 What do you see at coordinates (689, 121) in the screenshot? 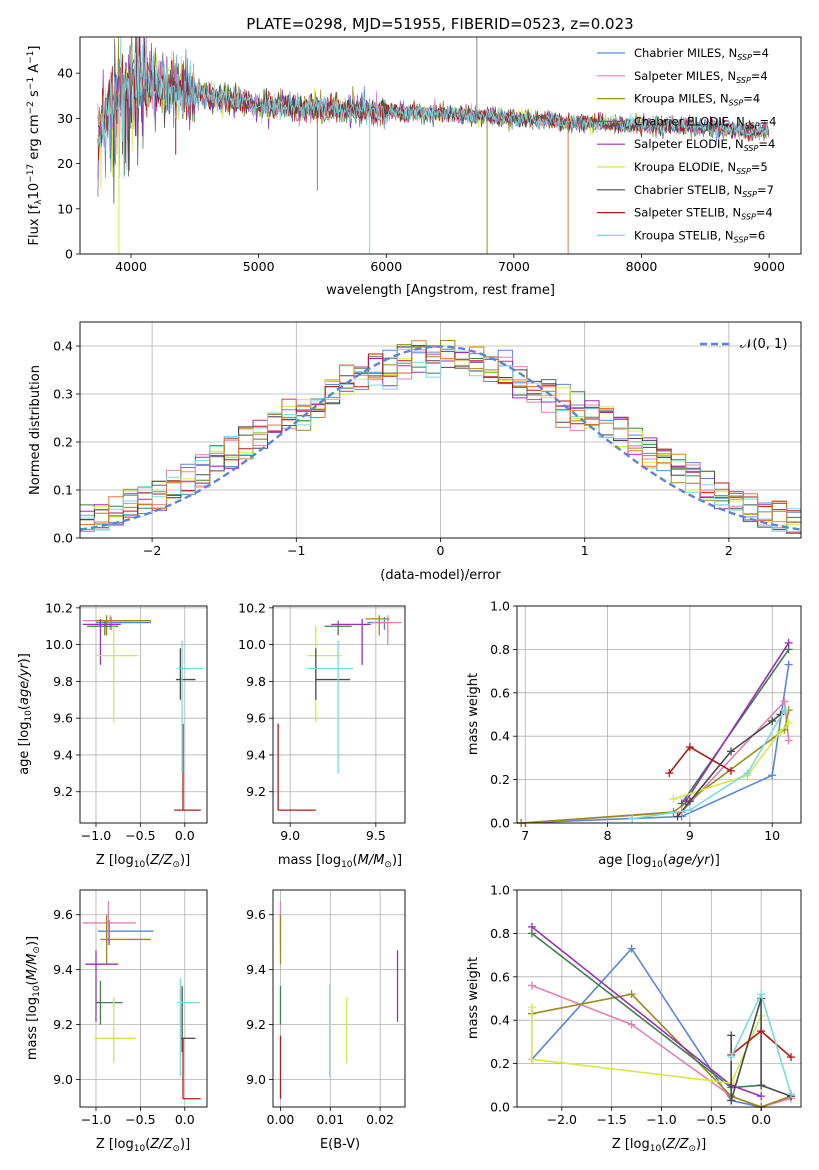
I see `legend-entry-name: Chabrier ELODIE, N` at bounding box center [689, 121].